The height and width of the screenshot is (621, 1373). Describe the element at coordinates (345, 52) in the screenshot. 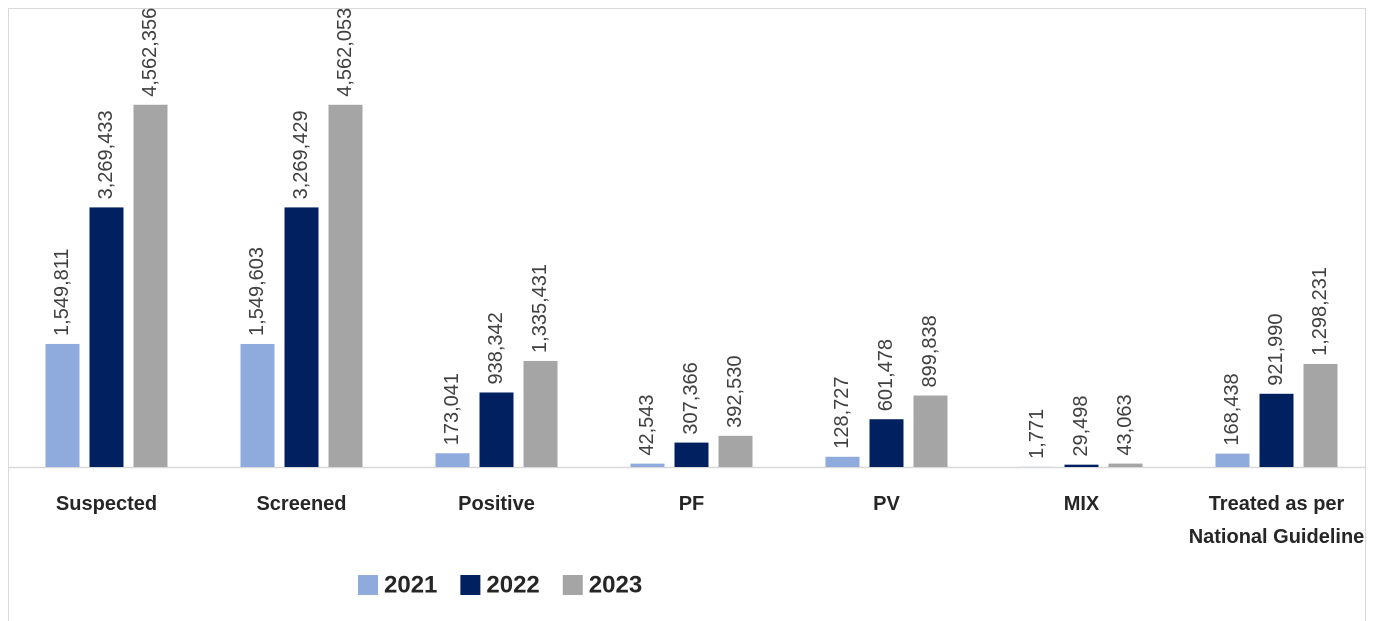

I see `value-label: 4,562,053` at that location.